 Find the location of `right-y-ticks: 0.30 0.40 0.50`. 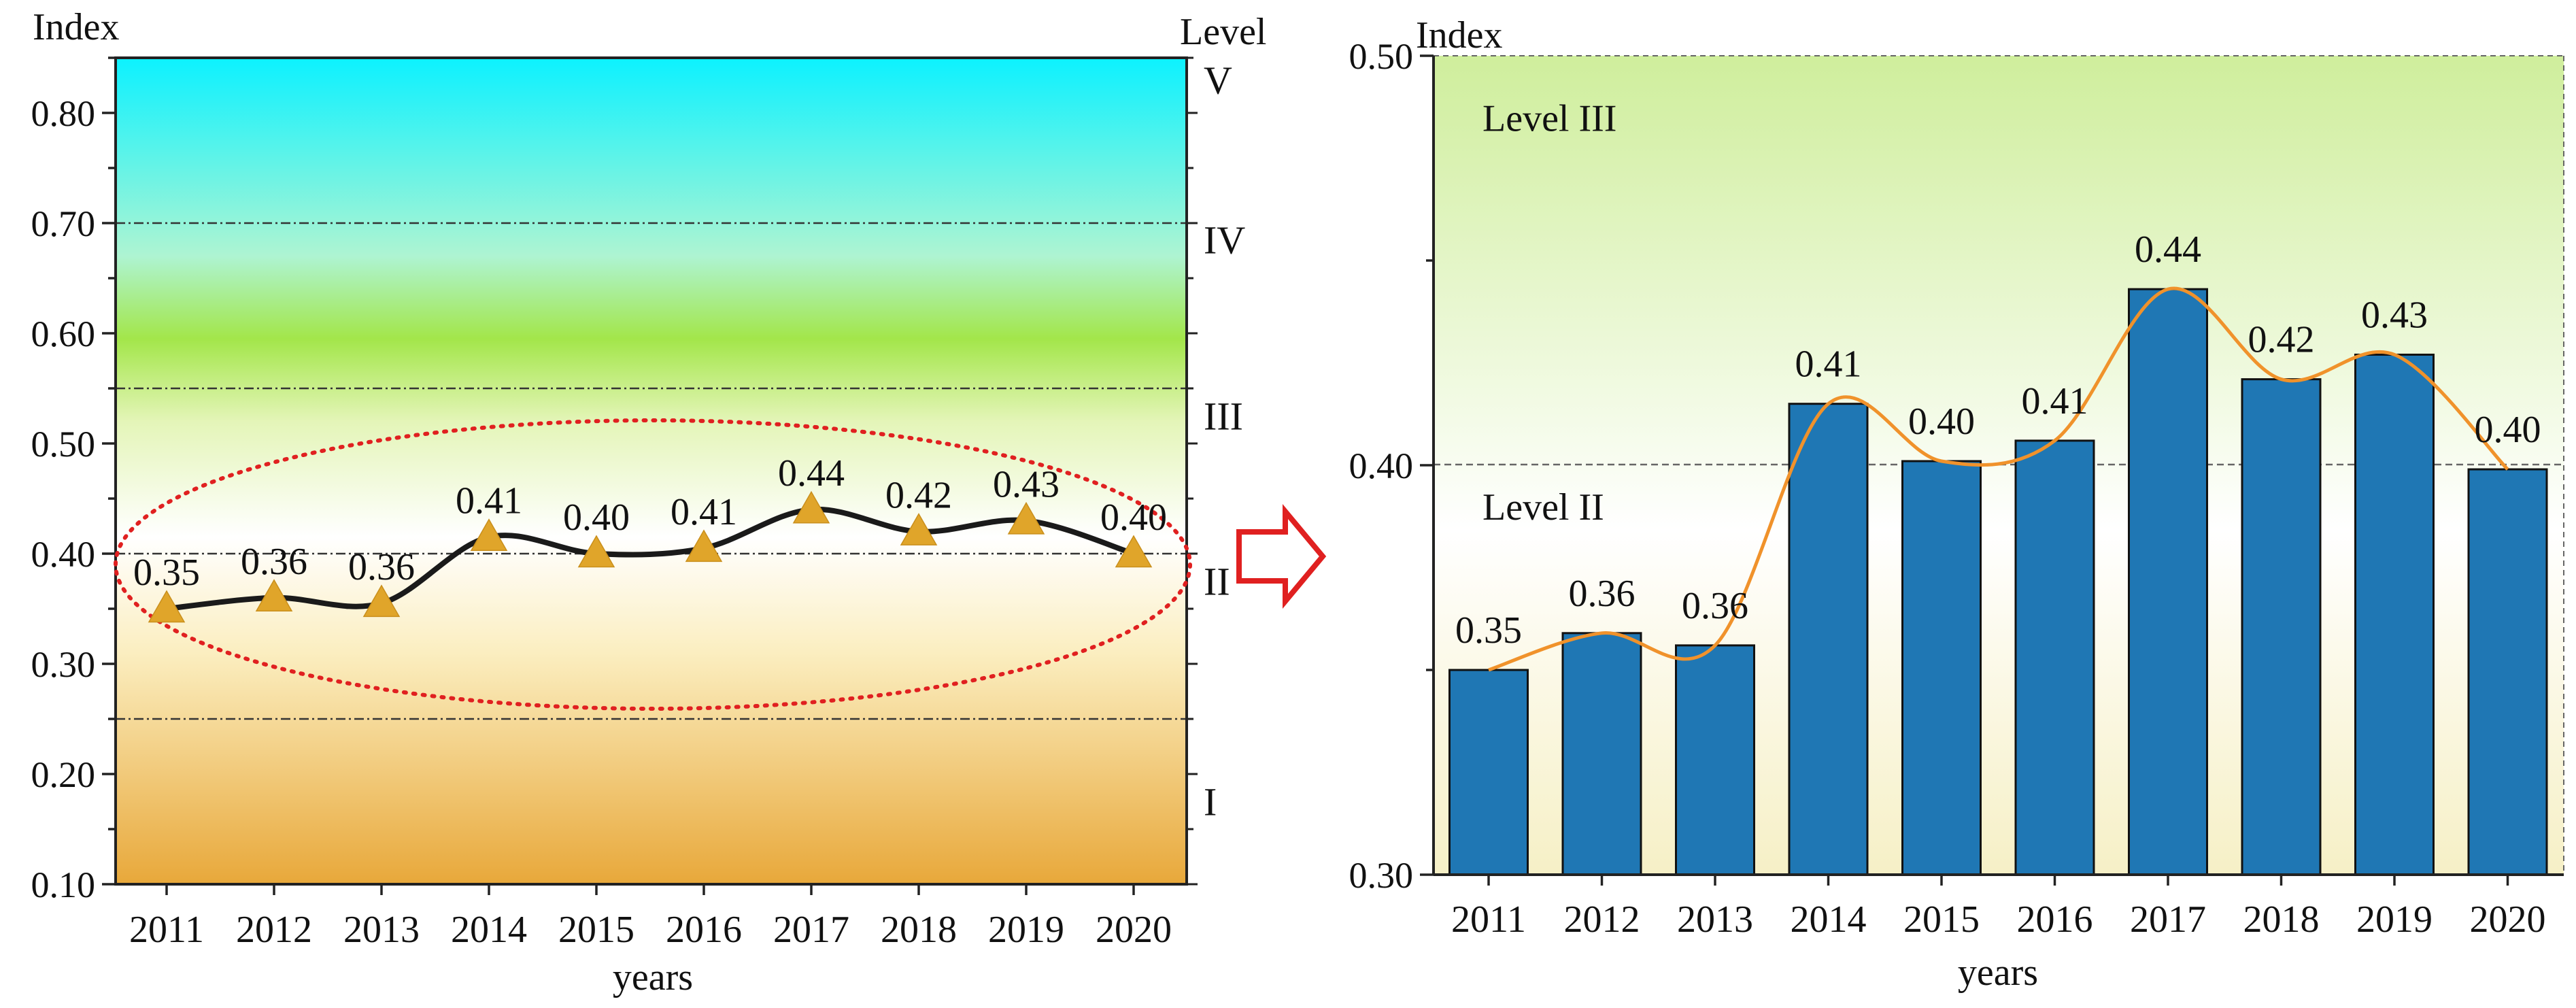

right-y-ticks: 0.30 0.40 0.50 is located at coordinates (1391, 466).